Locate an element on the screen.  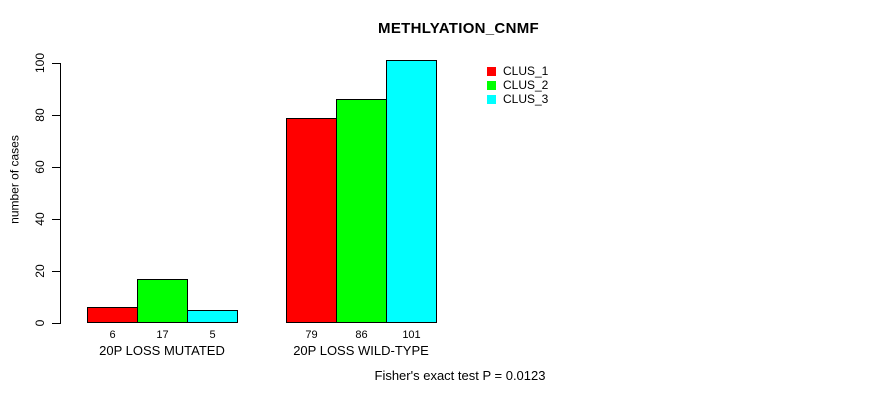
legend-item-clus_1: CLUS_1 is located at coordinates (517, 71).